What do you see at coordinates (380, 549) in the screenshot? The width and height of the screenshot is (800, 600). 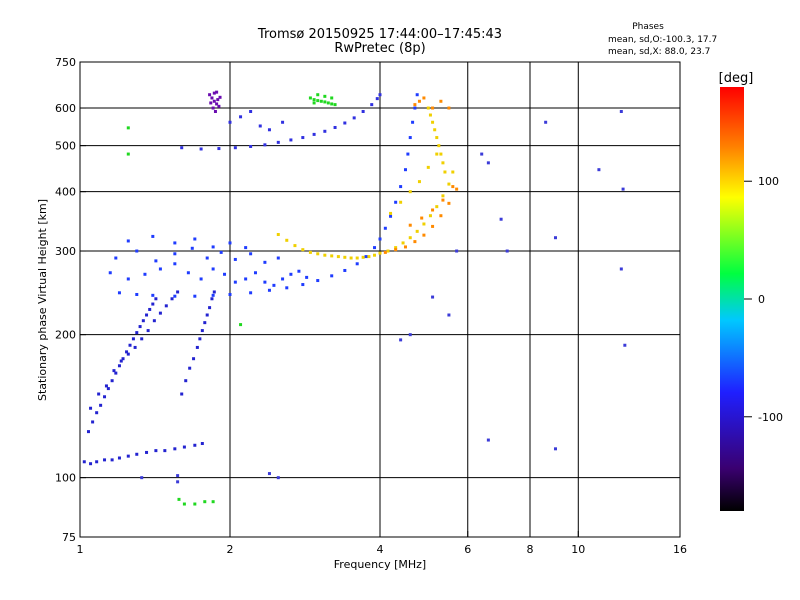 I see `x-tick-label: 4` at bounding box center [380, 549].